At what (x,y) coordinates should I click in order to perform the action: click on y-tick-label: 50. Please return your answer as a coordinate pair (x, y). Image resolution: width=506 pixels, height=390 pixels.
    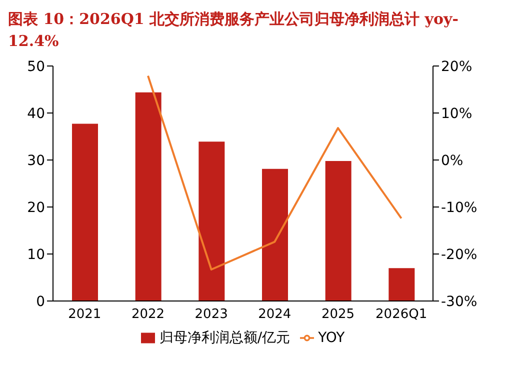
    Looking at the image, I should click on (36, 66).